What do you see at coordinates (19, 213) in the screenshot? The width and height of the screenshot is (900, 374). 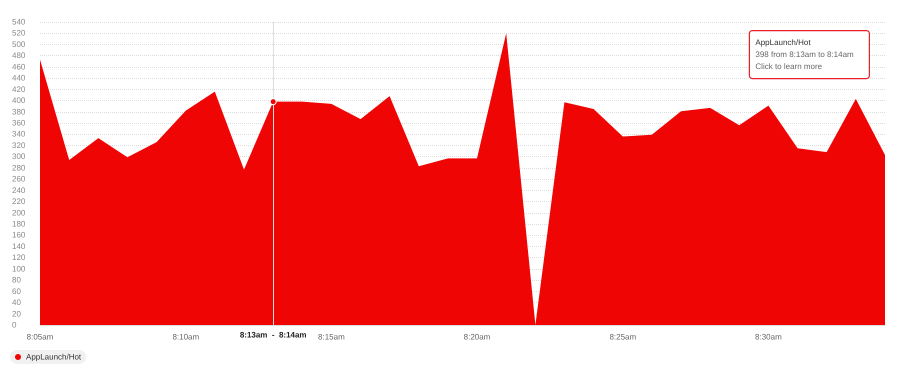 I see `y-tick-label: 200` at bounding box center [19, 213].